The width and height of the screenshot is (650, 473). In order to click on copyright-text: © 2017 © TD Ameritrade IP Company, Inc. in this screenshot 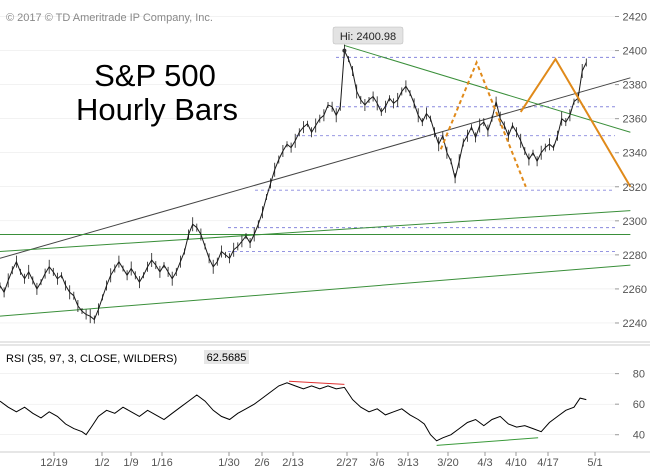, I will do `click(109, 18)`.